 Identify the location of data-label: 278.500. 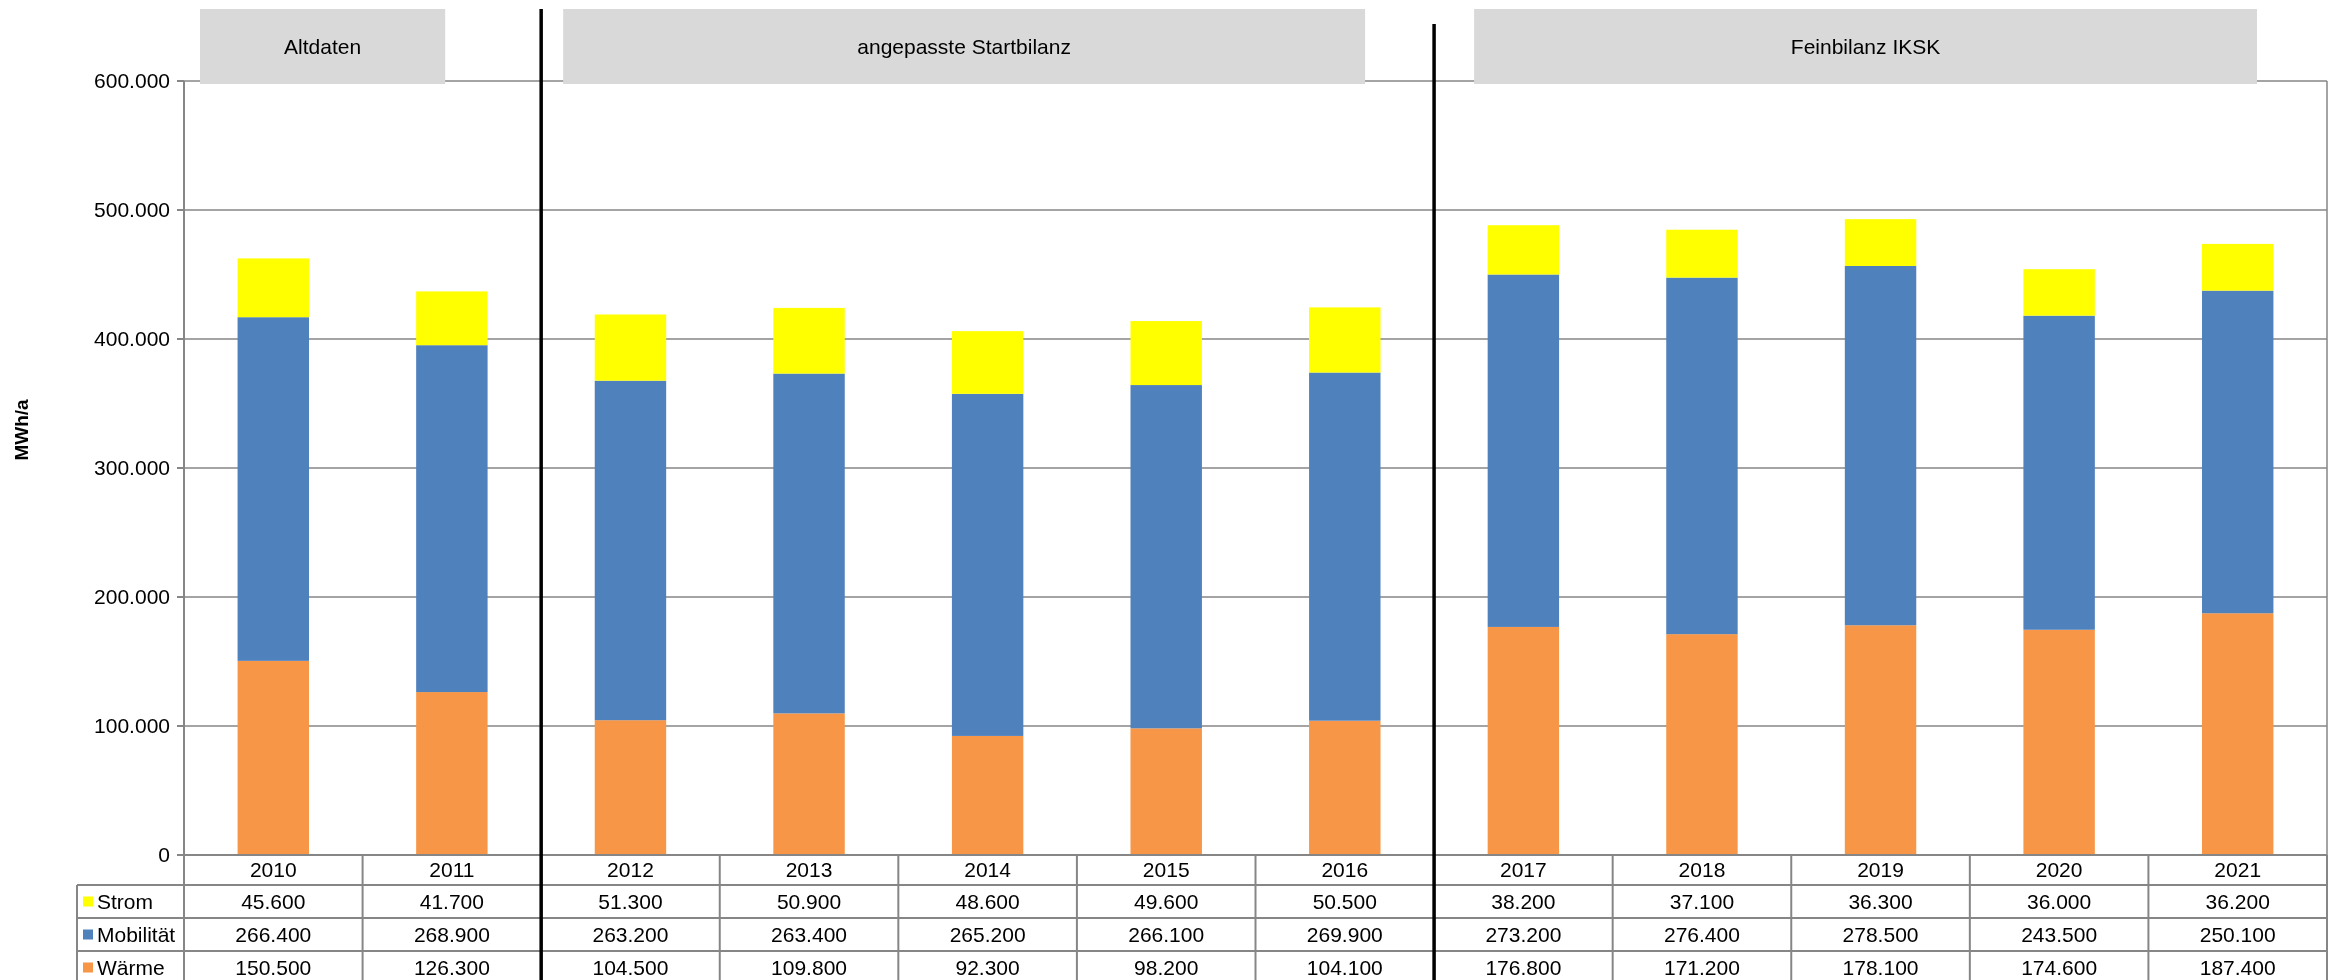
(1880, 934).